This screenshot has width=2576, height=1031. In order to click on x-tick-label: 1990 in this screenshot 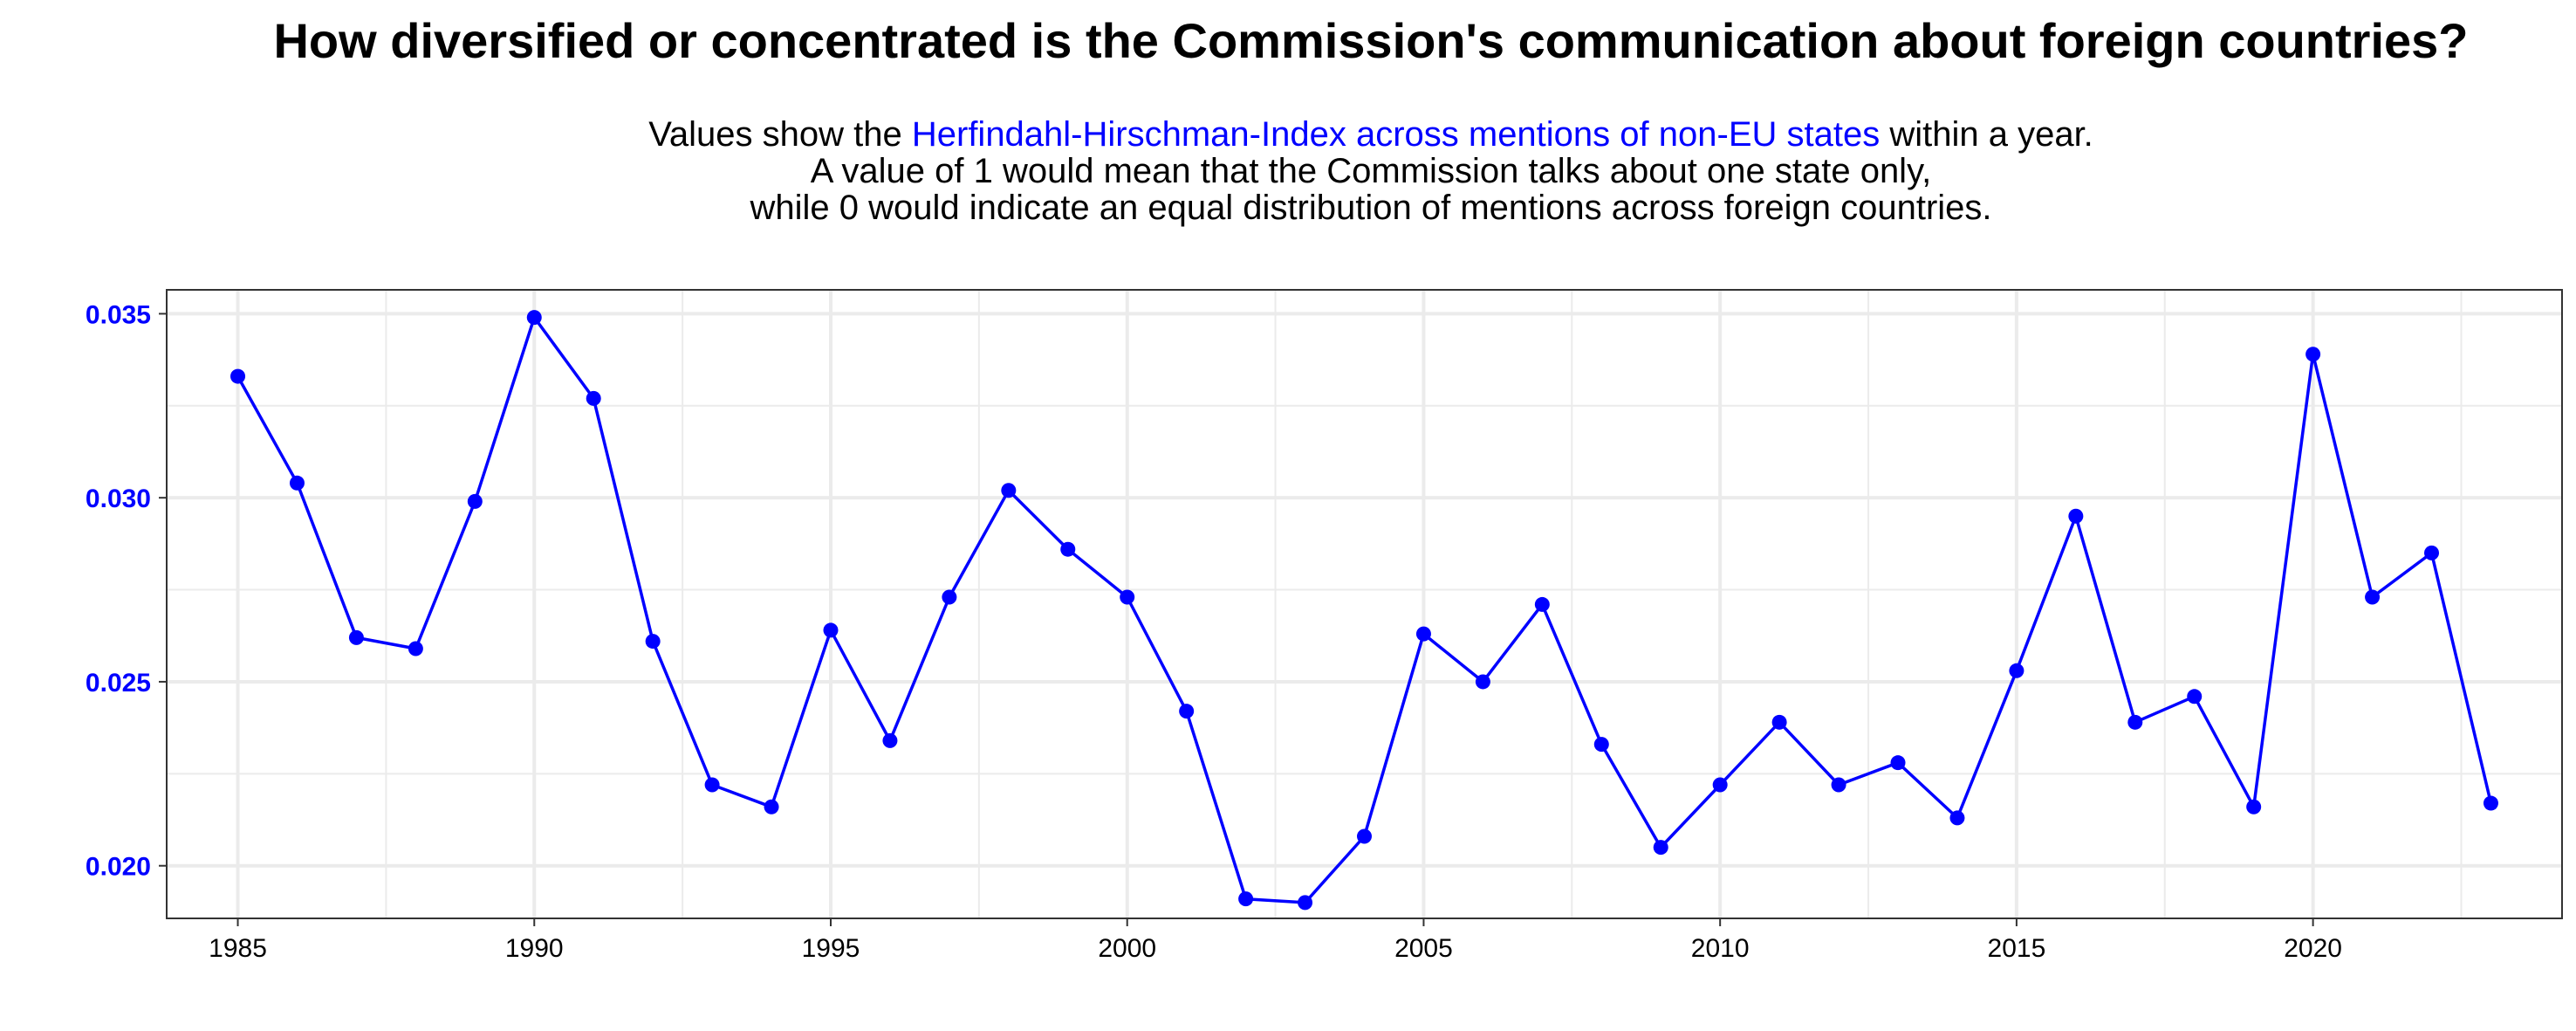, I will do `click(534, 948)`.